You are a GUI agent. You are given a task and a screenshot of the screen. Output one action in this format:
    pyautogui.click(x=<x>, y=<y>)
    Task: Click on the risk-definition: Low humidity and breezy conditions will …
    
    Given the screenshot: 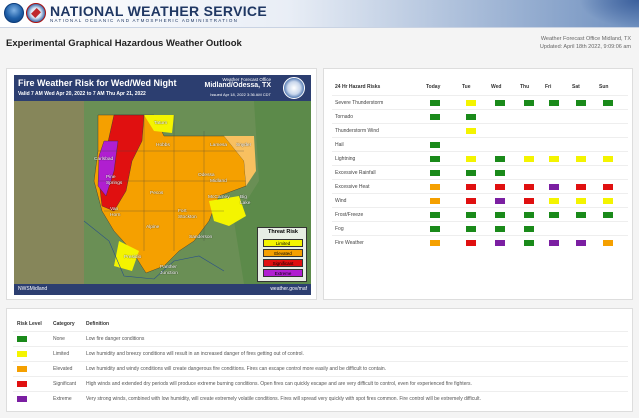 What is the action you would take?
    pyautogui.click(x=195, y=354)
    